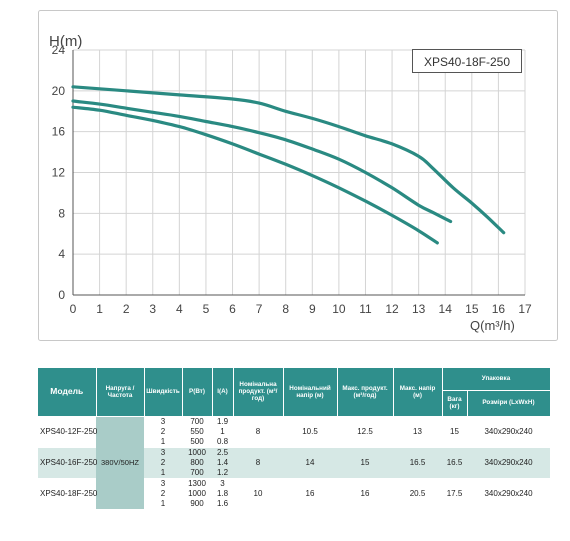 Image resolution: width=570 pixels, height=541 pixels. Describe the element at coordinates (59, 91) in the screenshot. I see `y-tick-label: 20` at that location.